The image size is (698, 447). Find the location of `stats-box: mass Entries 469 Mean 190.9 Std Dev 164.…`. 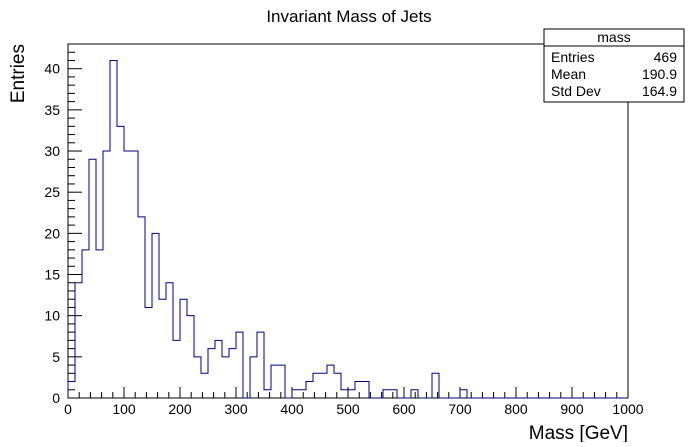

stats-box: mass Entries 469 Mean 190.9 Std Dev 164.… is located at coordinates (614, 65).